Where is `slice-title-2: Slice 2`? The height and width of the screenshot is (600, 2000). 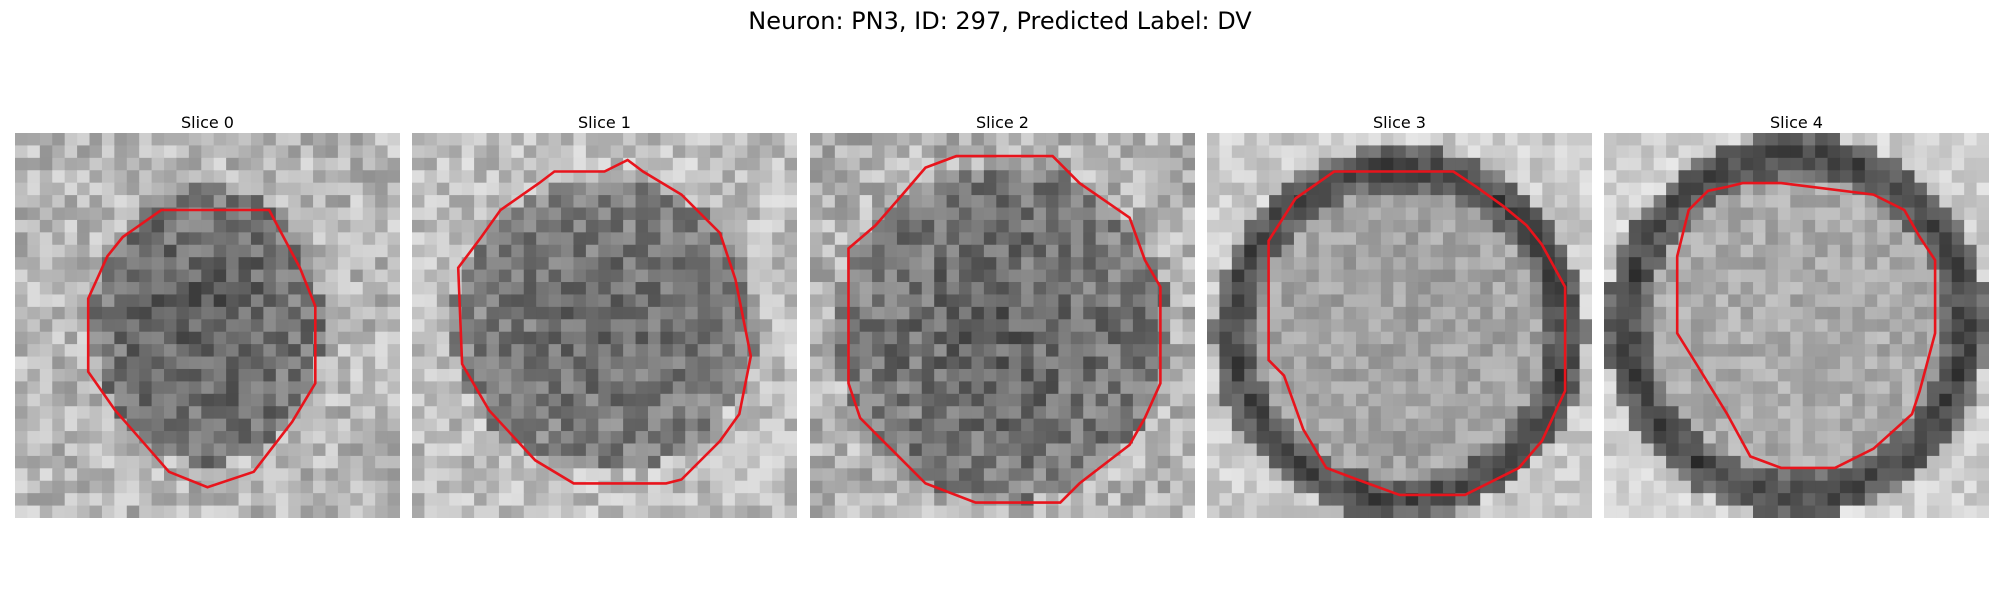
slice-title-2: Slice 2 is located at coordinates (1002, 122).